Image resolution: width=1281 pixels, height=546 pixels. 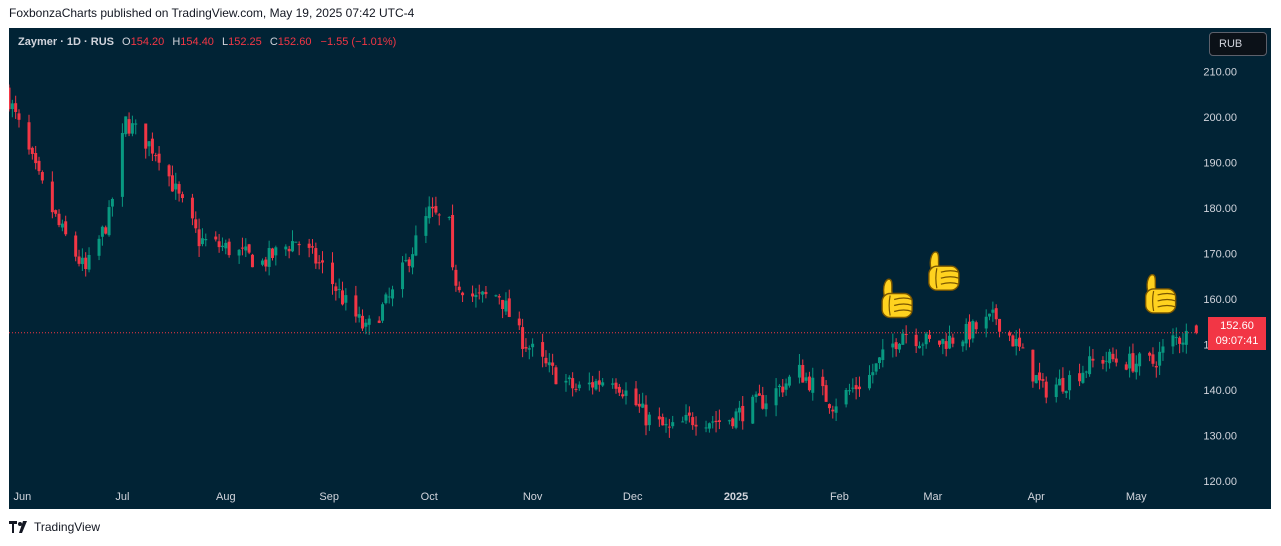 I want to click on y-tick-label: 140.00, so click(x=1220, y=391).